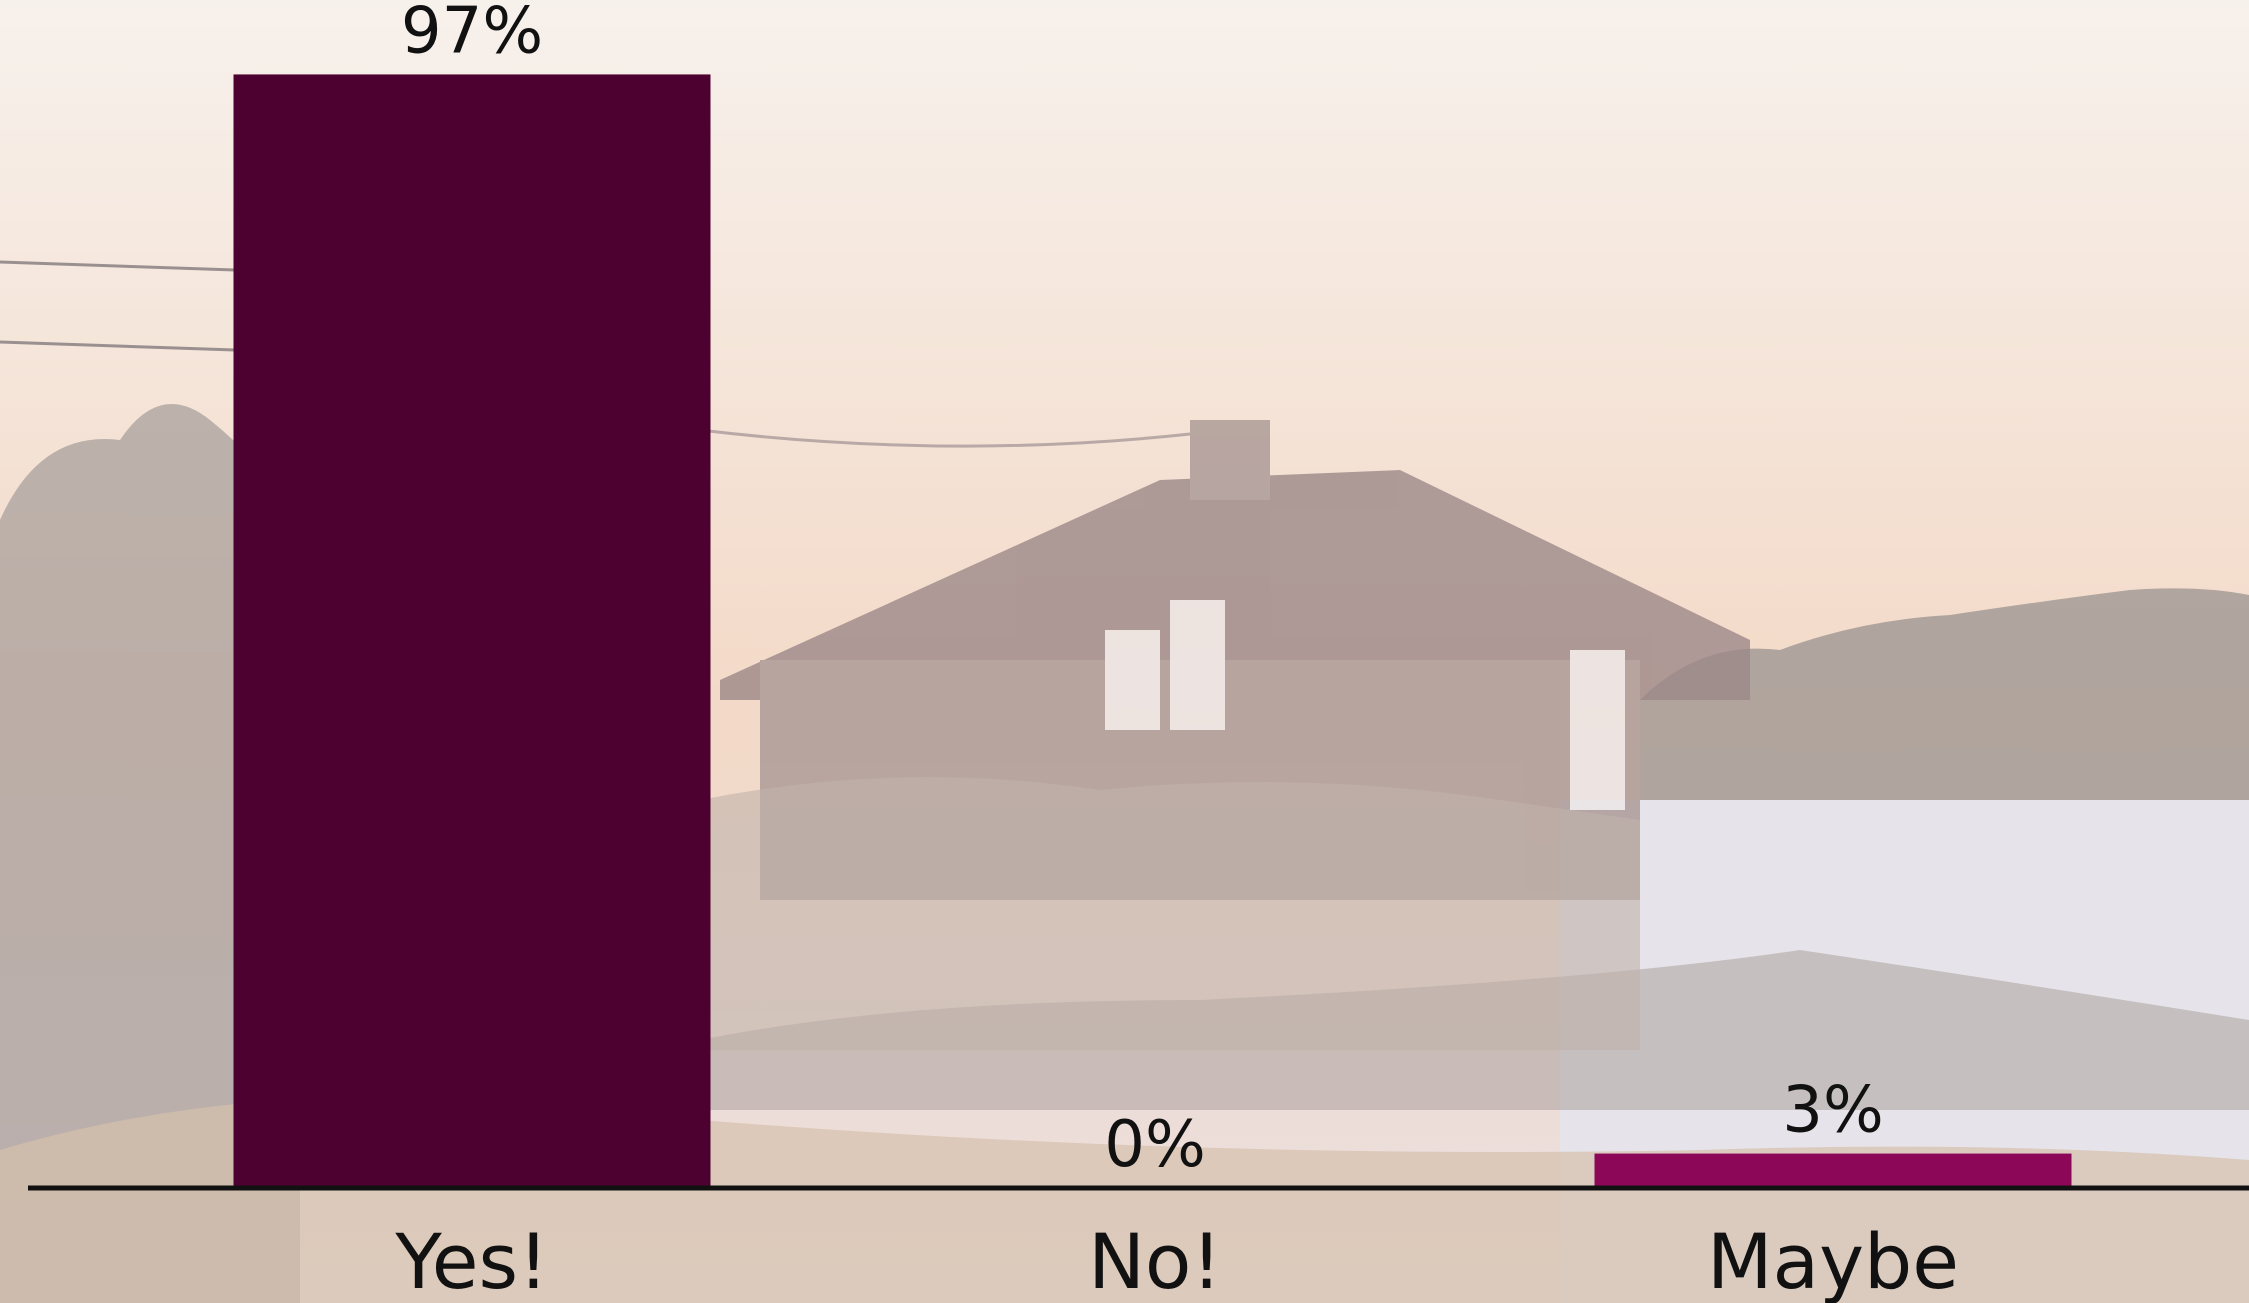 The width and height of the screenshot is (2249, 1303). I want to click on bar-maybe, so click(1833, 1170).